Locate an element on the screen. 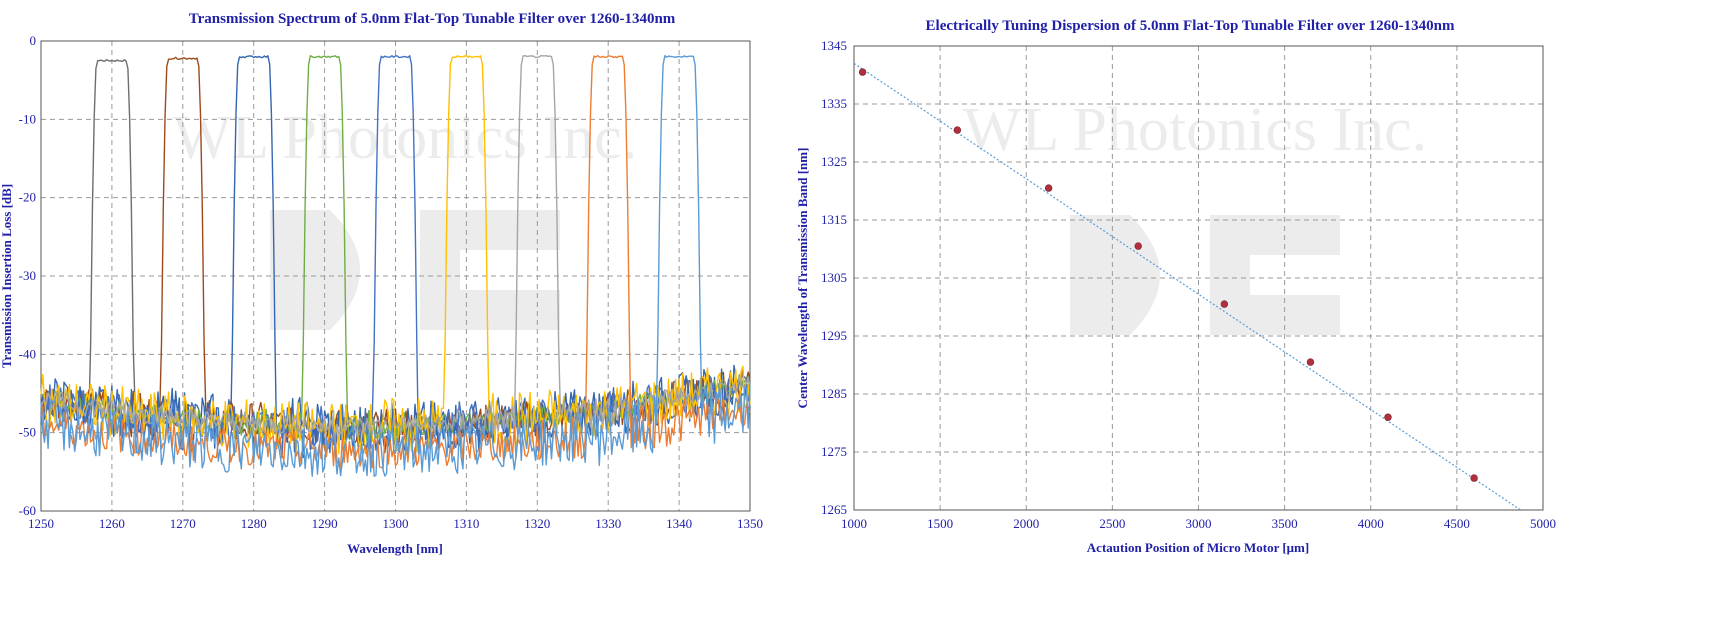 This screenshot has width=1725, height=629. chart2-y-tick: 1345 is located at coordinates (834, 45).